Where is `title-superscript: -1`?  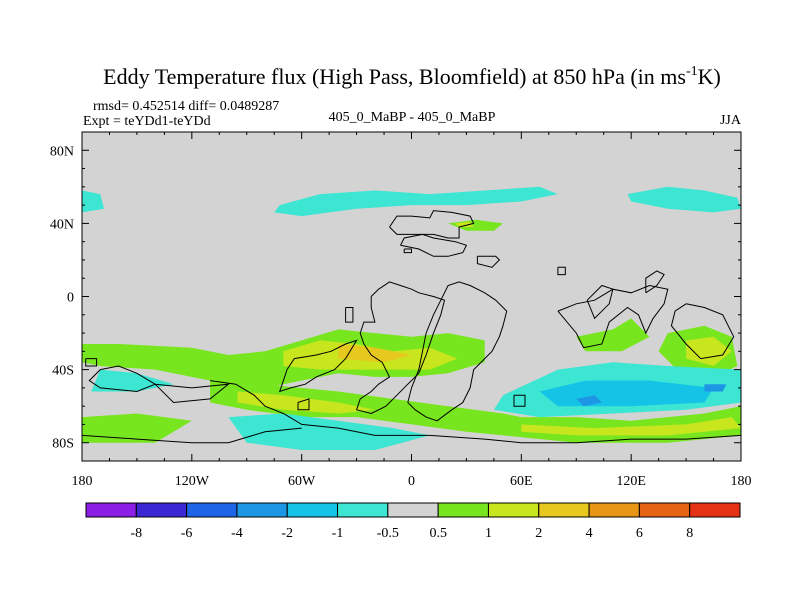
title-superscript: -1 is located at coordinates (692, 71).